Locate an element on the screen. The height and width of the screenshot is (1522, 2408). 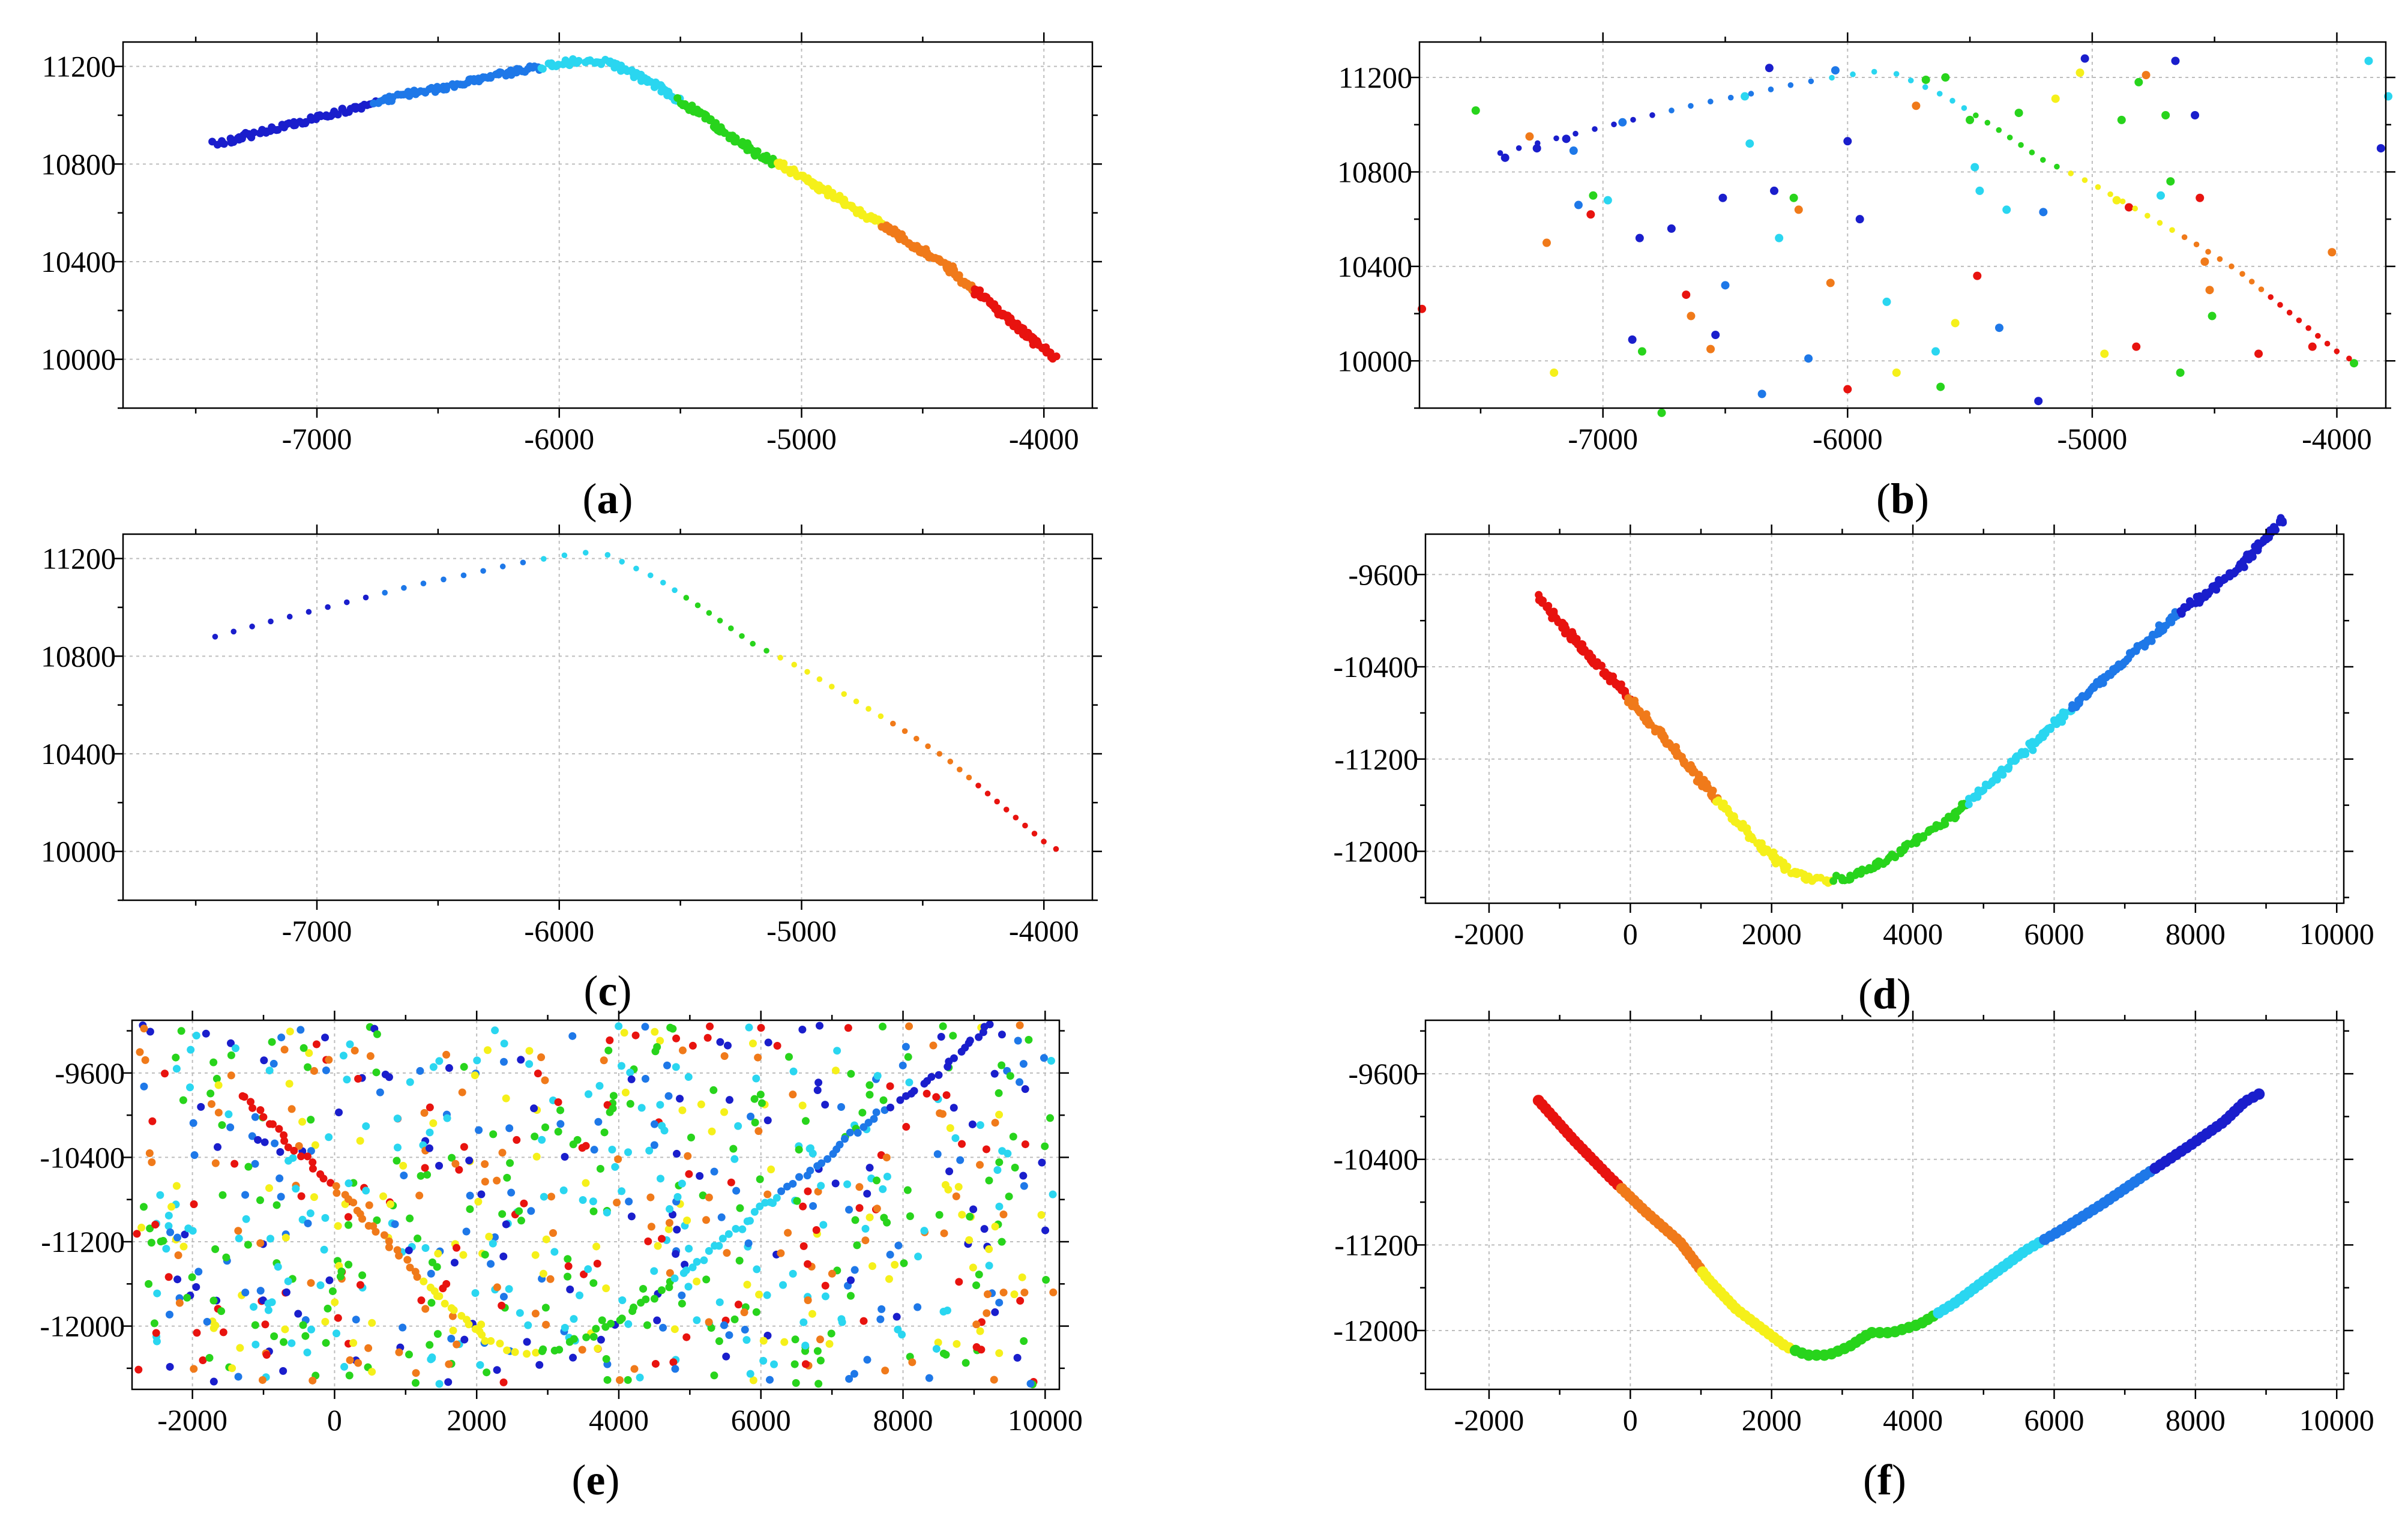
x-tick-label: -4000 is located at coordinates (1044, 439).